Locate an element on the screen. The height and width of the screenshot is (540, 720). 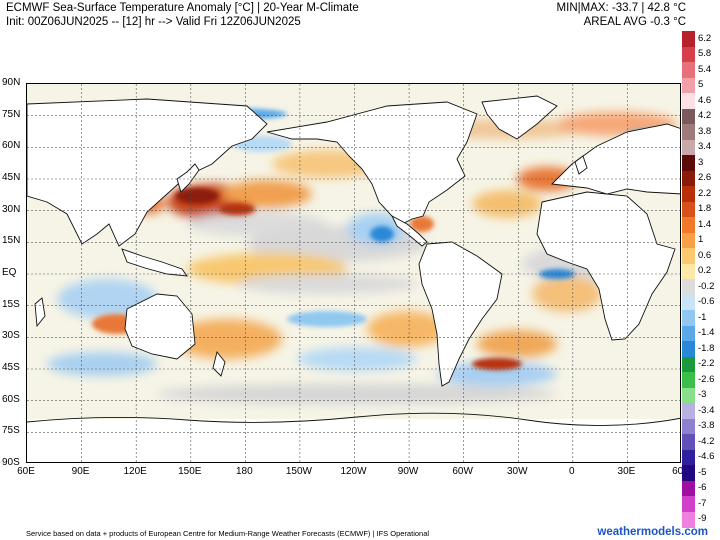
antarctic-coastline is located at coordinates (353, 419).